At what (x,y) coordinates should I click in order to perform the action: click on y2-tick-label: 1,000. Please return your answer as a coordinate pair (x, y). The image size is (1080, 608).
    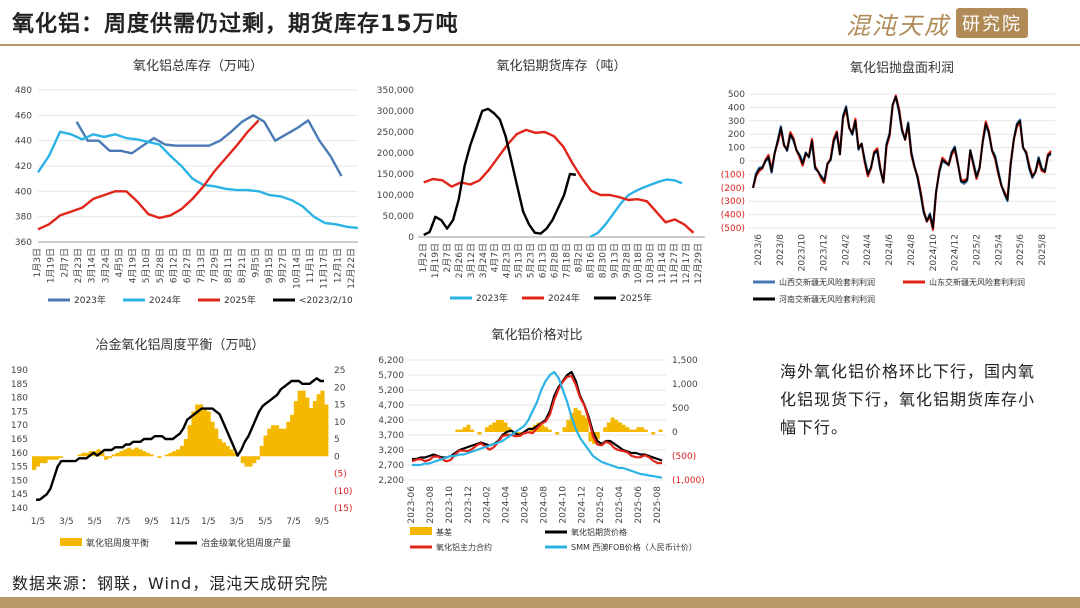
    Looking at the image, I should click on (685, 385).